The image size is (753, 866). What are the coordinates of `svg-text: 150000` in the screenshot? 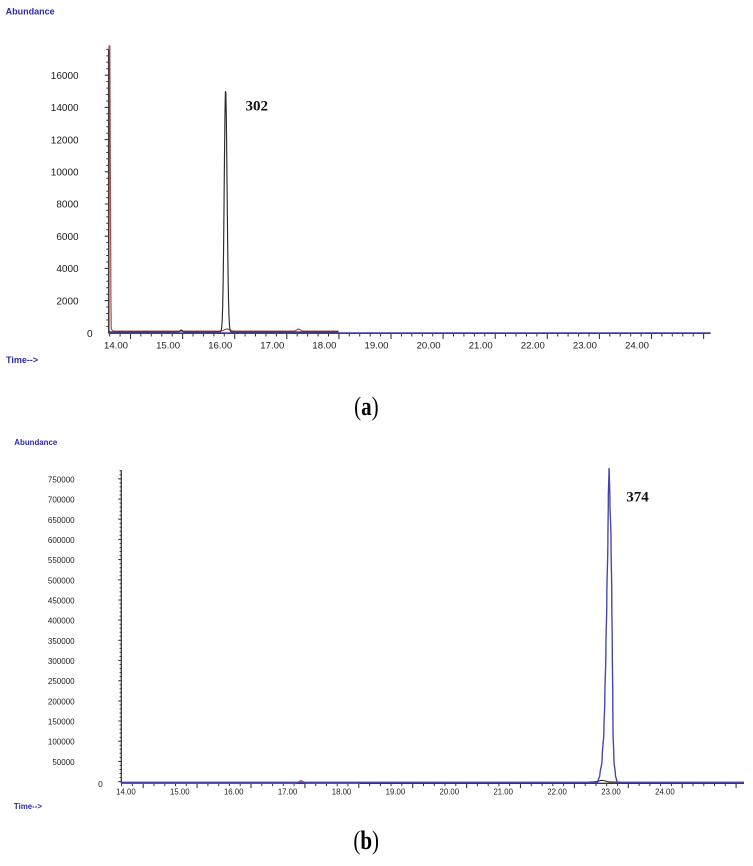 It's located at (61, 722).